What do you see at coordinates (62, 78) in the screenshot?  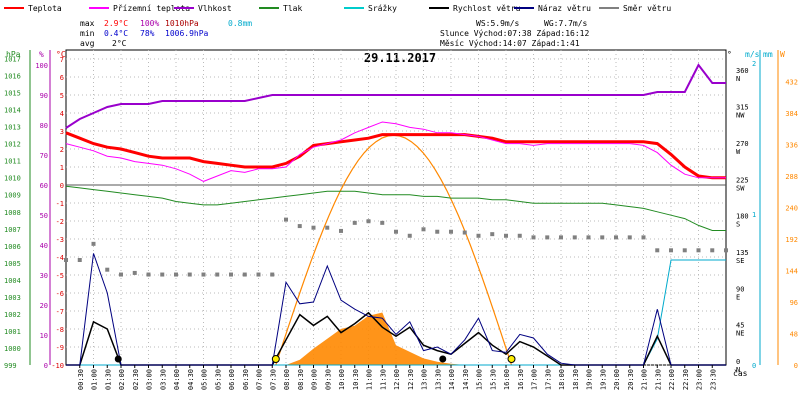 I see `temp-tick-label: 6` at bounding box center [62, 78].